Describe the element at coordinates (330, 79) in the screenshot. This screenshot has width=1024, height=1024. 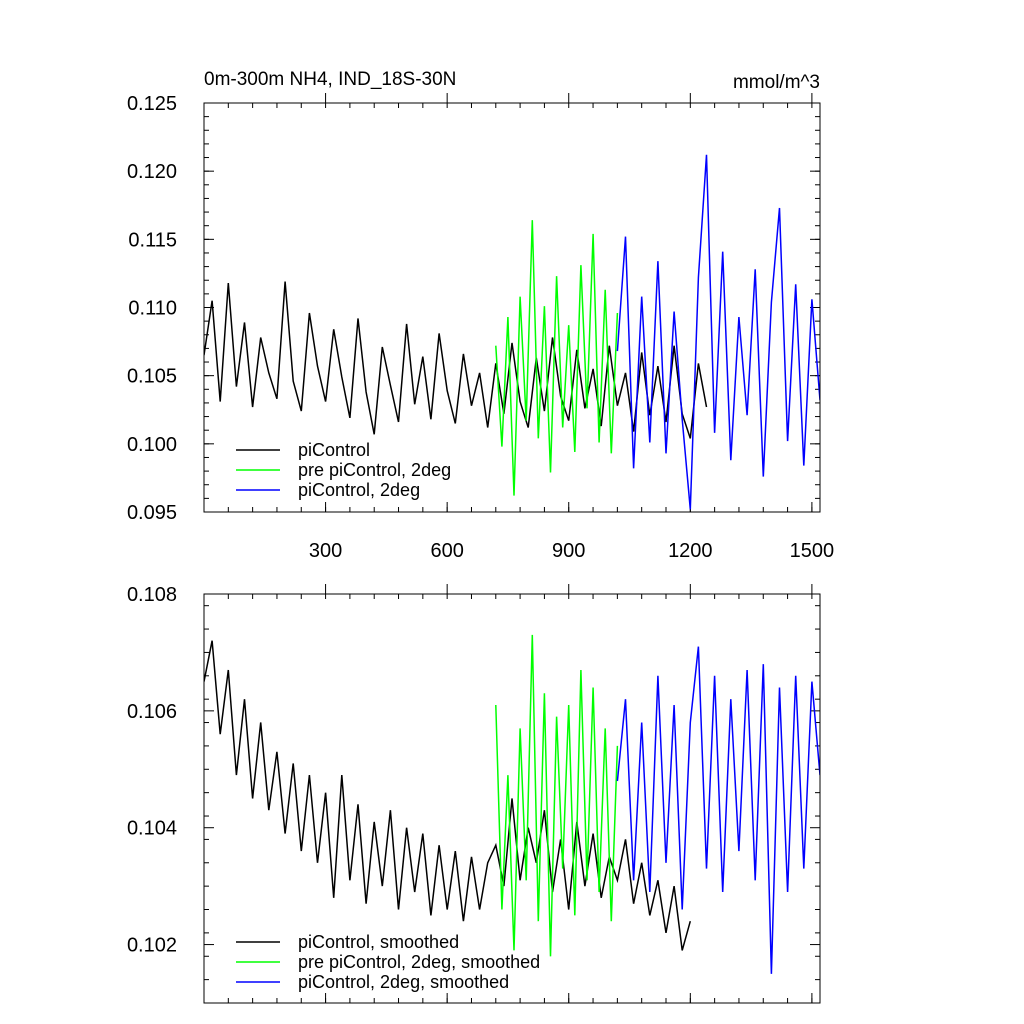
I see `chart-title: 0m-300m NH4, IND_18S-30N` at that location.